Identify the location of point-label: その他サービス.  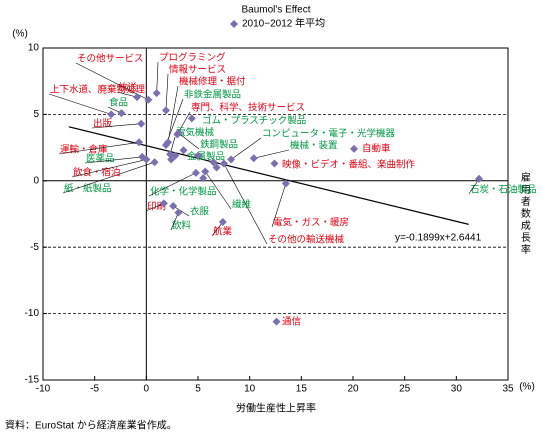
(110, 59).